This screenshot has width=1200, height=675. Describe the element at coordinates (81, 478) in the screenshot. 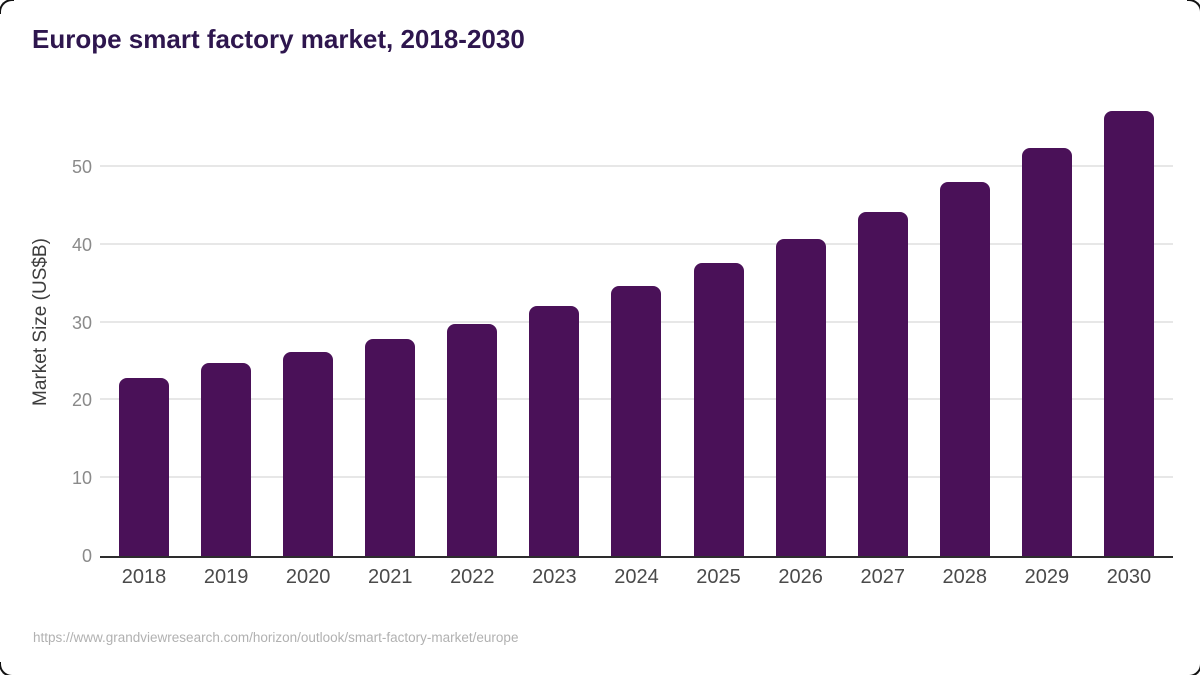

I see `y-tick-label-10: 10` at that location.